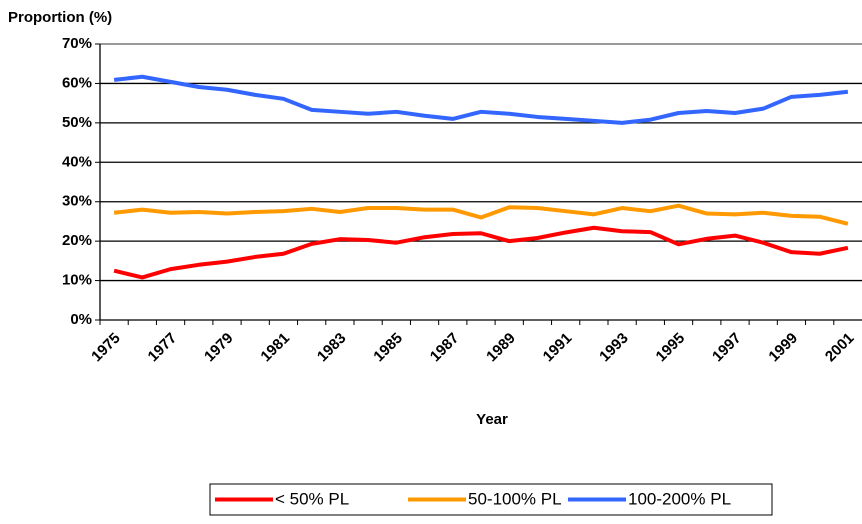  What do you see at coordinates (77, 43) in the screenshot?
I see `y-tick-label: 70%` at bounding box center [77, 43].